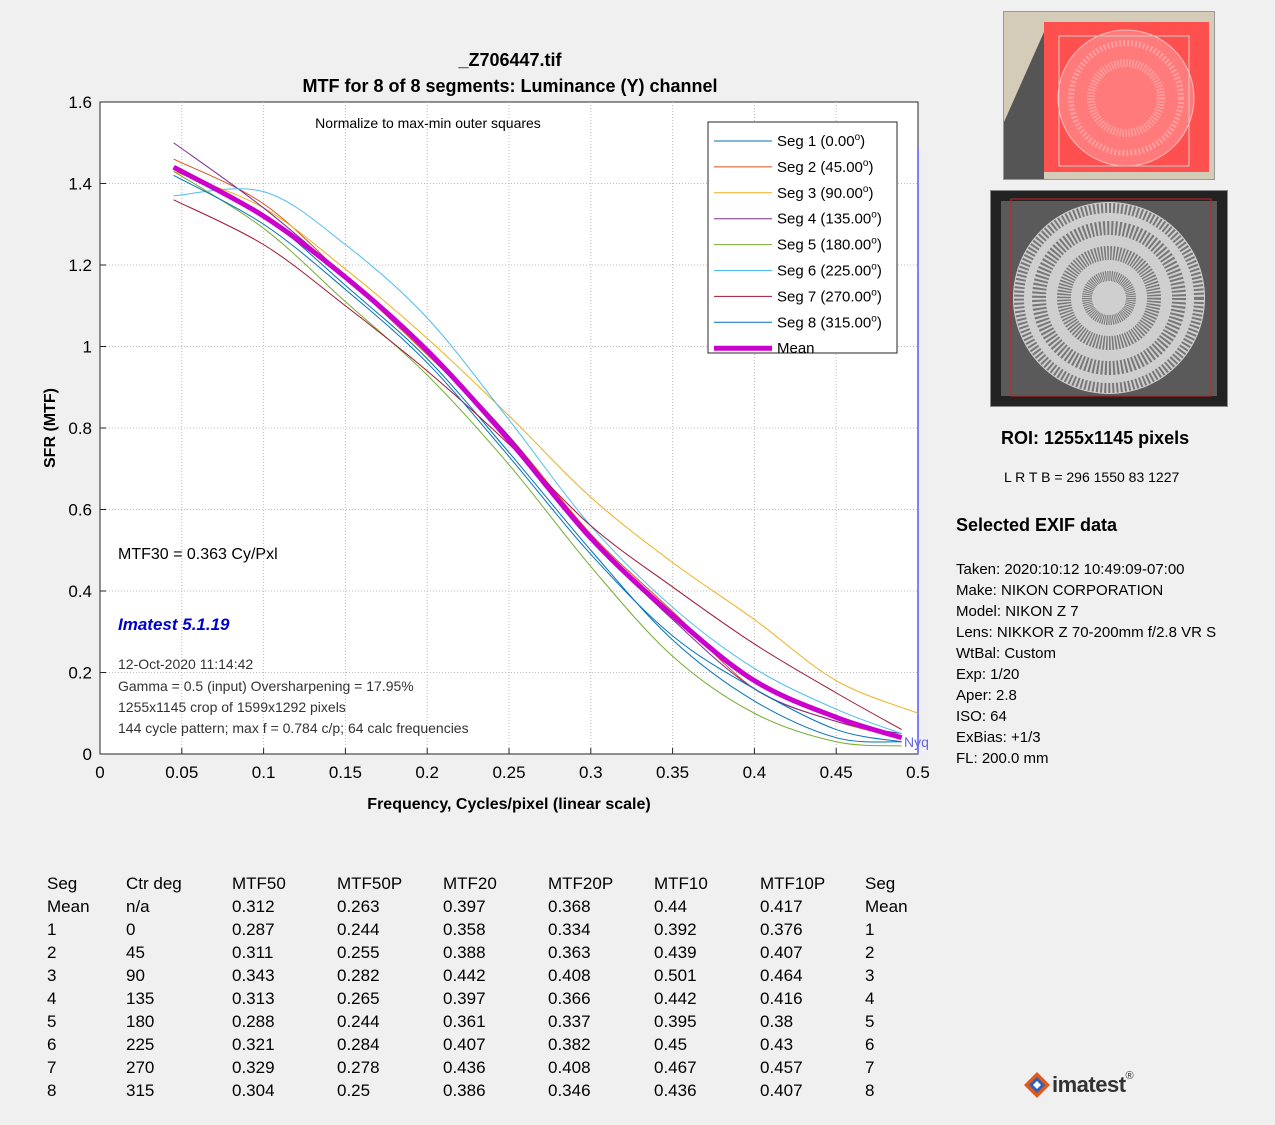 The height and width of the screenshot is (1125, 1275). What do you see at coordinates (781, 1067) in the screenshot?
I see `table-cell: 0.457` at bounding box center [781, 1067].